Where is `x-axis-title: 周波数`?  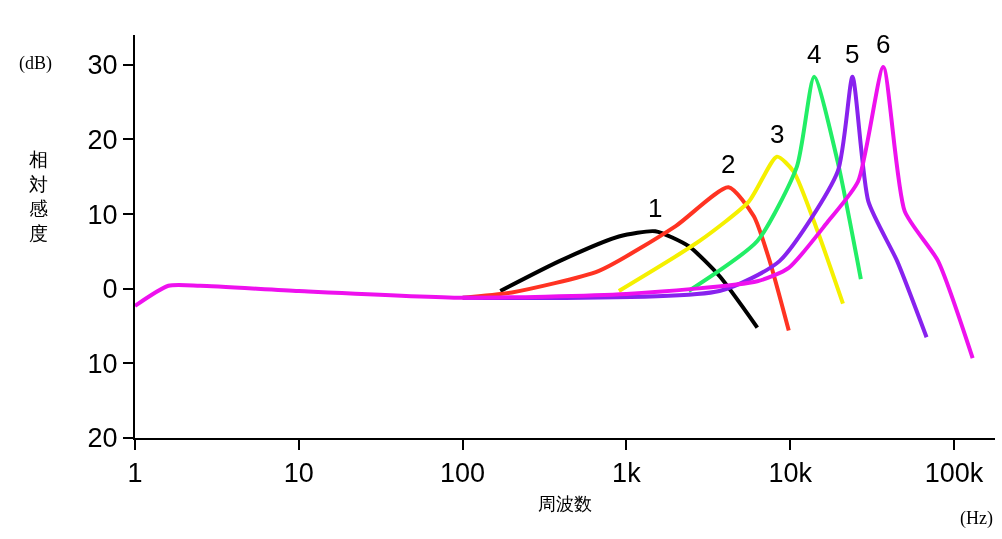
x-axis-title: 周波数 is located at coordinates (565, 503).